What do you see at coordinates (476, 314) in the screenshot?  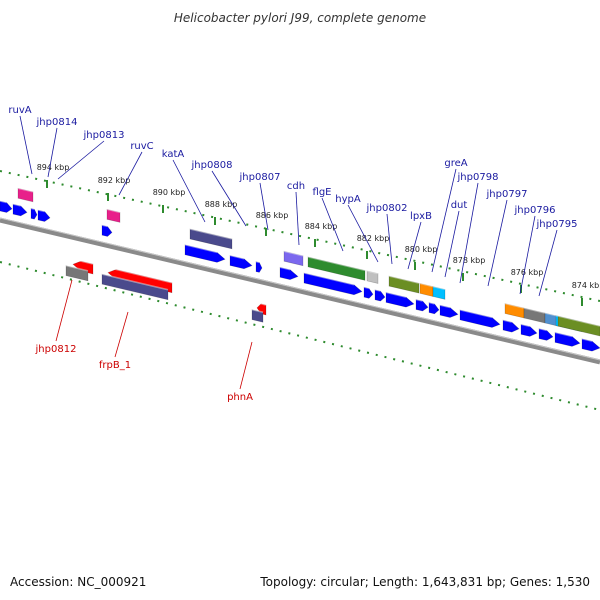 I see `cds-forward-16-highlight` at bounding box center [476, 314].